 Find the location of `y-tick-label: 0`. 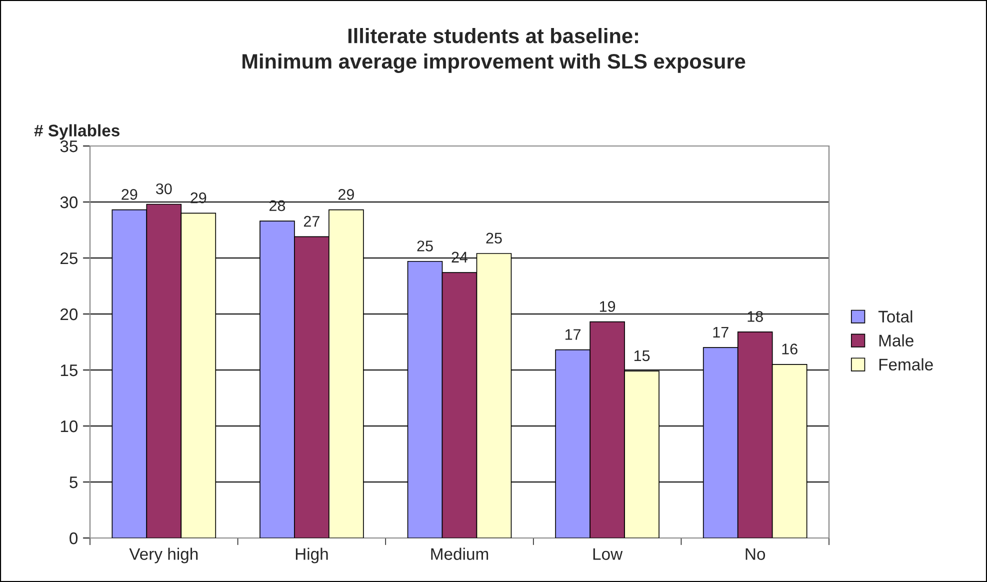

y-tick-label: 0 is located at coordinates (74, 538).